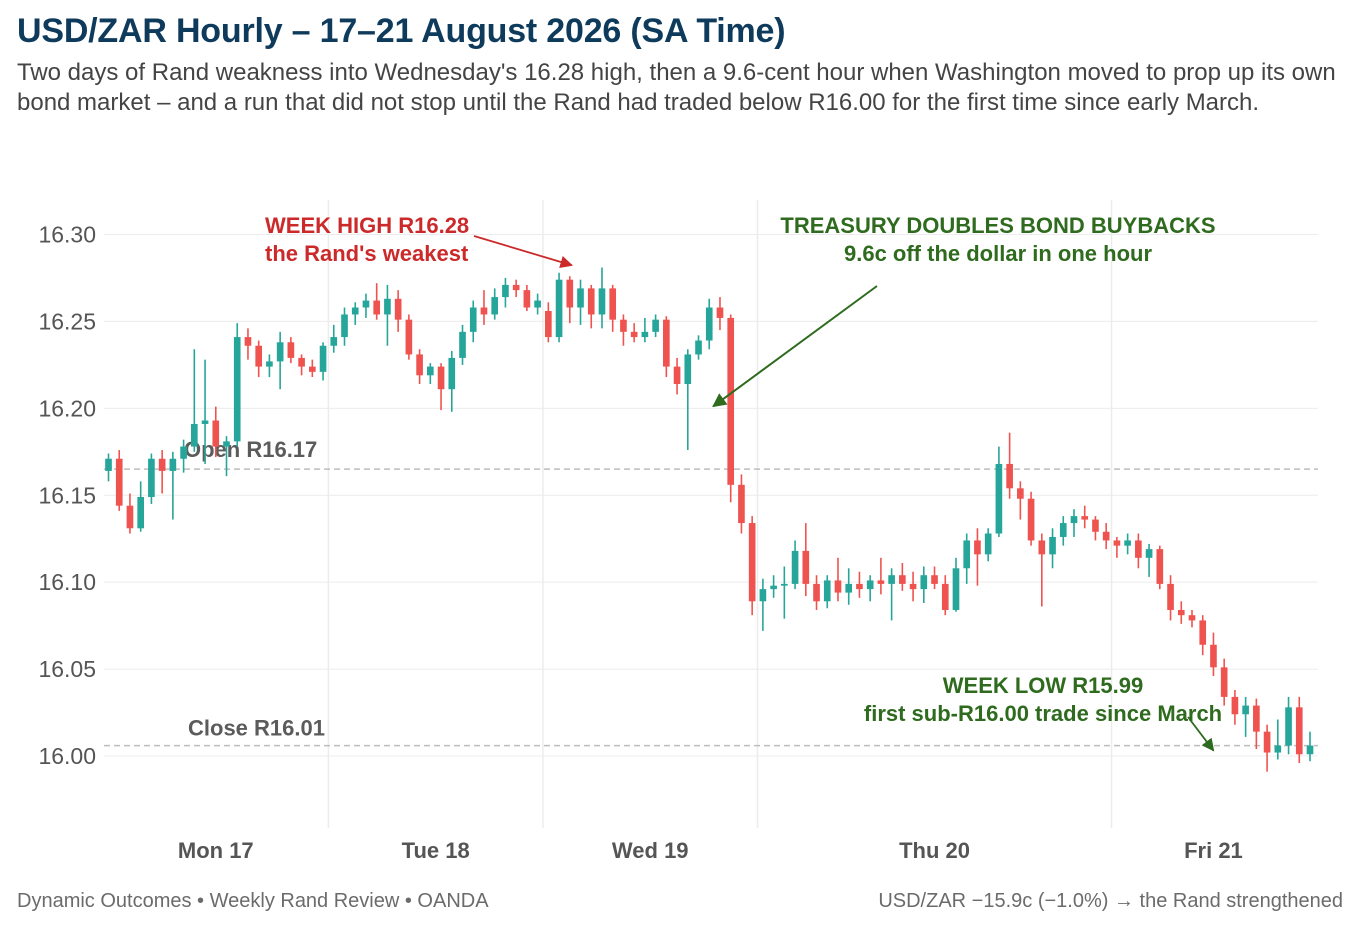 Image resolution: width=1360 pixels, height=934 pixels. What do you see at coordinates (67, 756) in the screenshot?
I see `y-tick-label: 16.00` at bounding box center [67, 756].